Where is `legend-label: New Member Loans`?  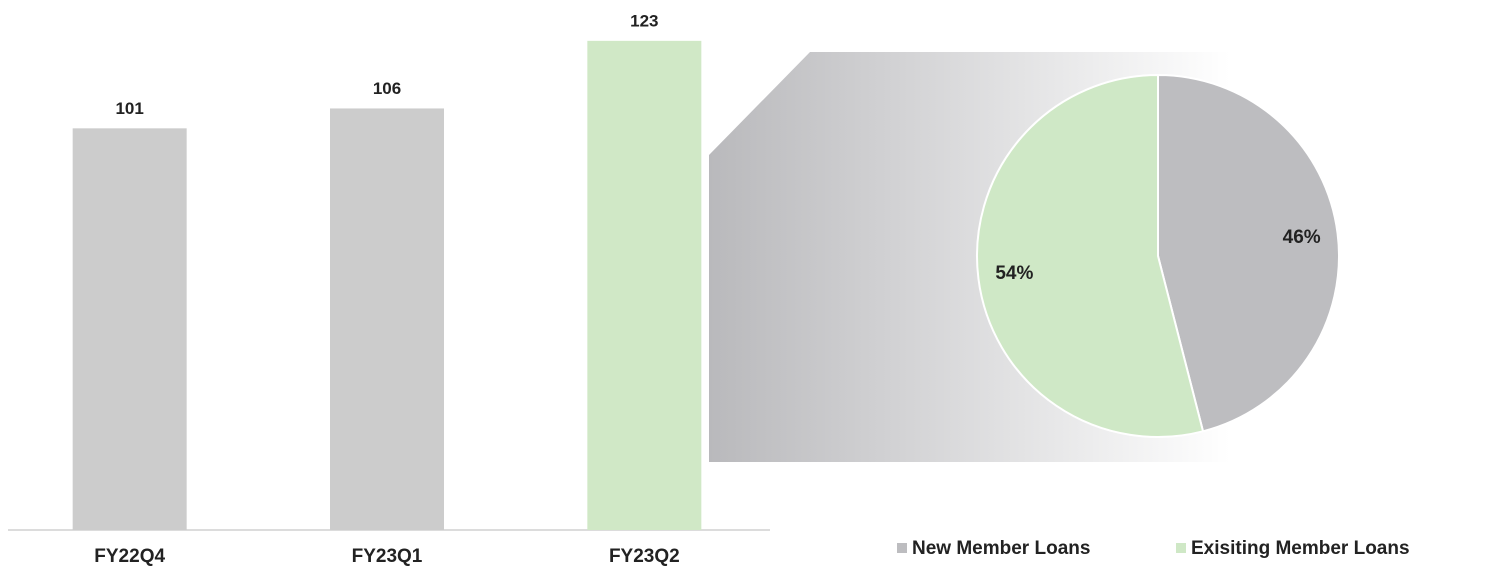 legend-label: New Member Loans is located at coordinates (1001, 548).